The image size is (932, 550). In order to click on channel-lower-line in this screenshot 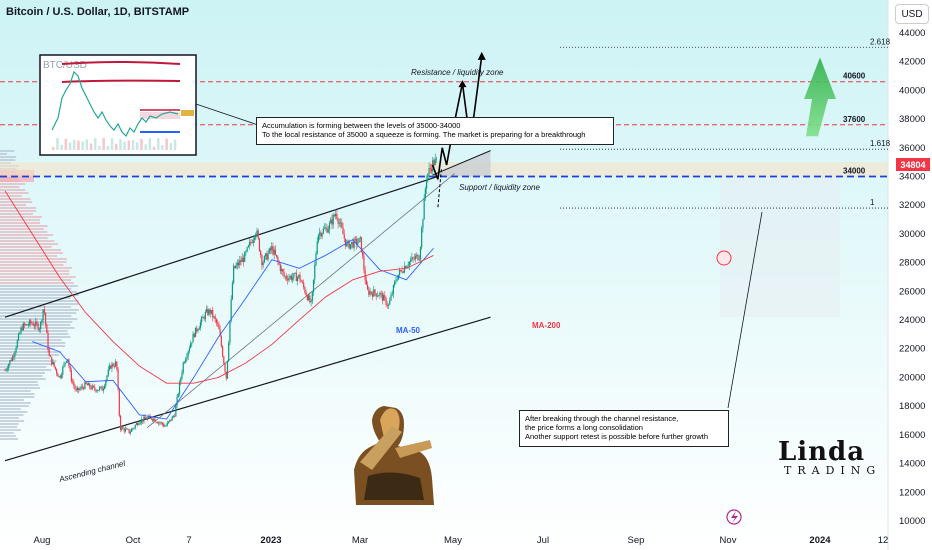, I will do `click(247, 389)`.